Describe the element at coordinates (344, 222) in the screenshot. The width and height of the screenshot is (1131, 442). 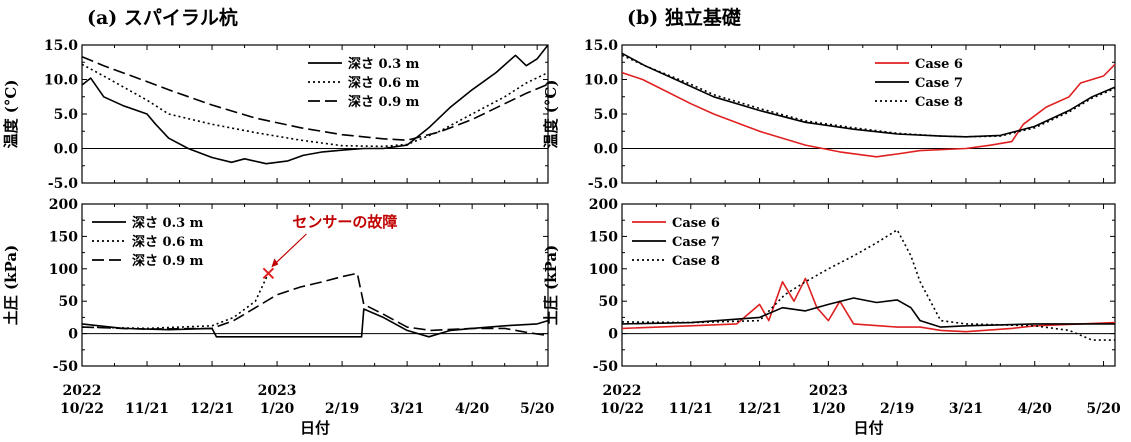
I see `annotation-text: センサーの故障` at that location.